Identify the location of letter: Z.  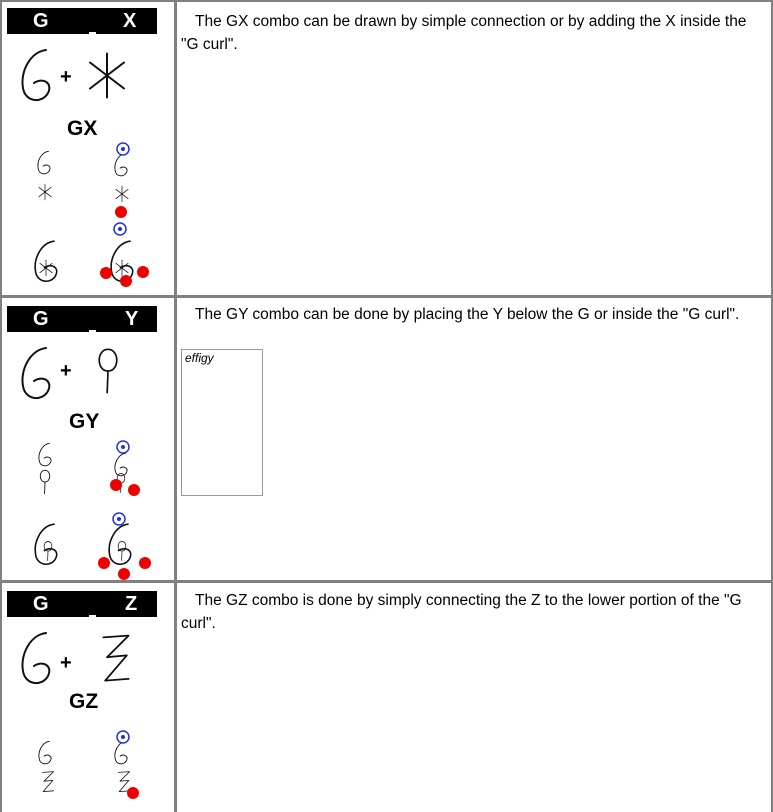
(131, 604).